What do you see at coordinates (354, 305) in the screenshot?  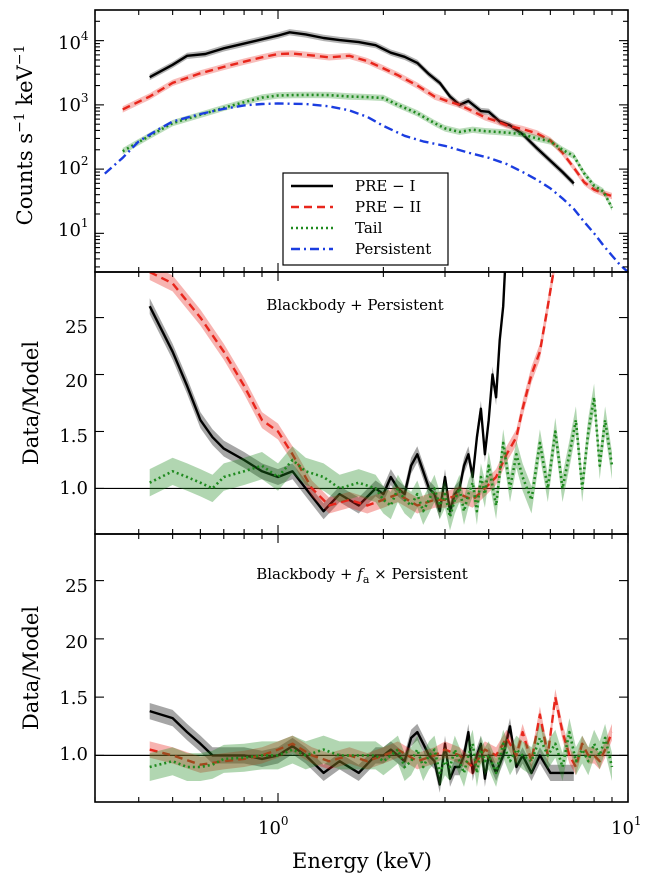 I see `ratio1-panel-title: Blackbody + Persistent` at bounding box center [354, 305].